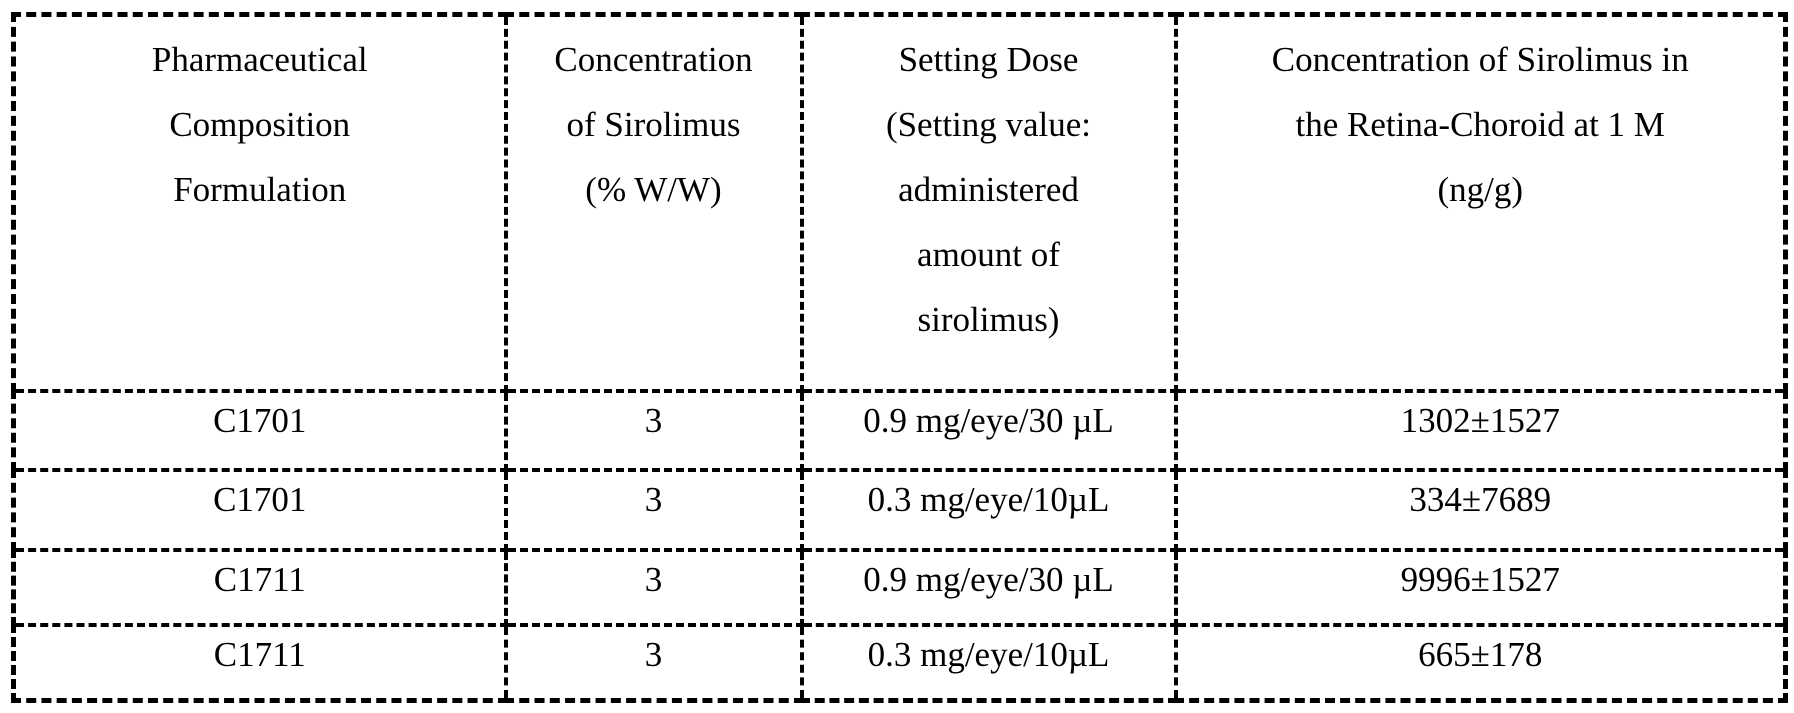 Image resolution: width=1794 pixels, height=713 pixels. What do you see at coordinates (259, 59) in the screenshot?
I see `header-line: Pharmaceutical` at bounding box center [259, 59].